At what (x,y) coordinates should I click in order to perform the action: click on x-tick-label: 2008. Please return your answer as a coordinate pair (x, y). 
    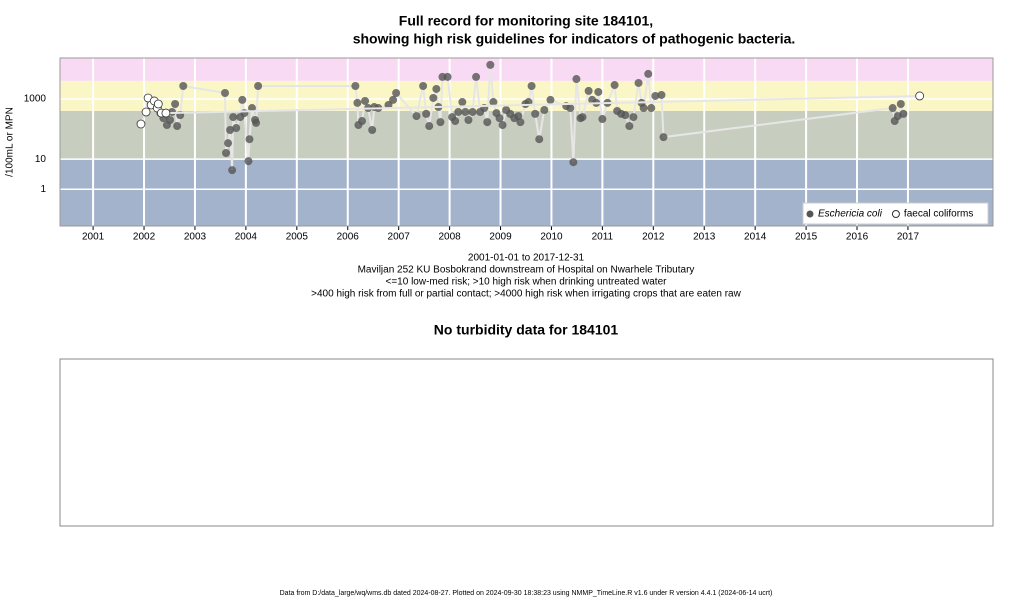
    Looking at the image, I should click on (449, 237).